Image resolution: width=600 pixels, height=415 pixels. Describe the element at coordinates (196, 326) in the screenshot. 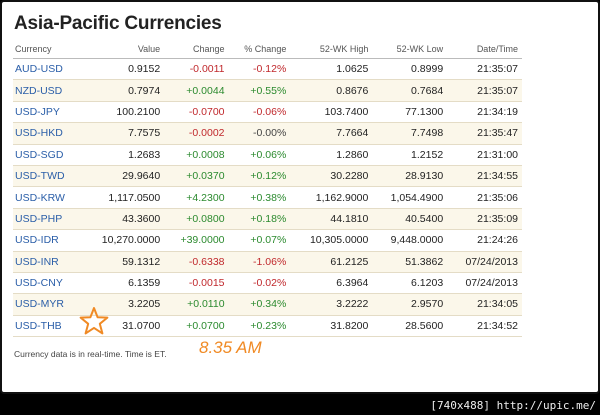

I see `change-cell: +0.0700` at that location.